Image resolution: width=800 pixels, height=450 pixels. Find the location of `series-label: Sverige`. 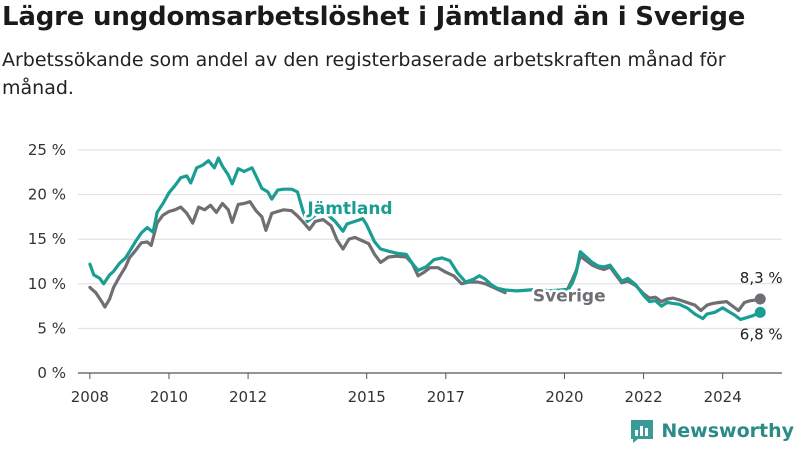

series-label: Sverige is located at coordinates (569, 297).